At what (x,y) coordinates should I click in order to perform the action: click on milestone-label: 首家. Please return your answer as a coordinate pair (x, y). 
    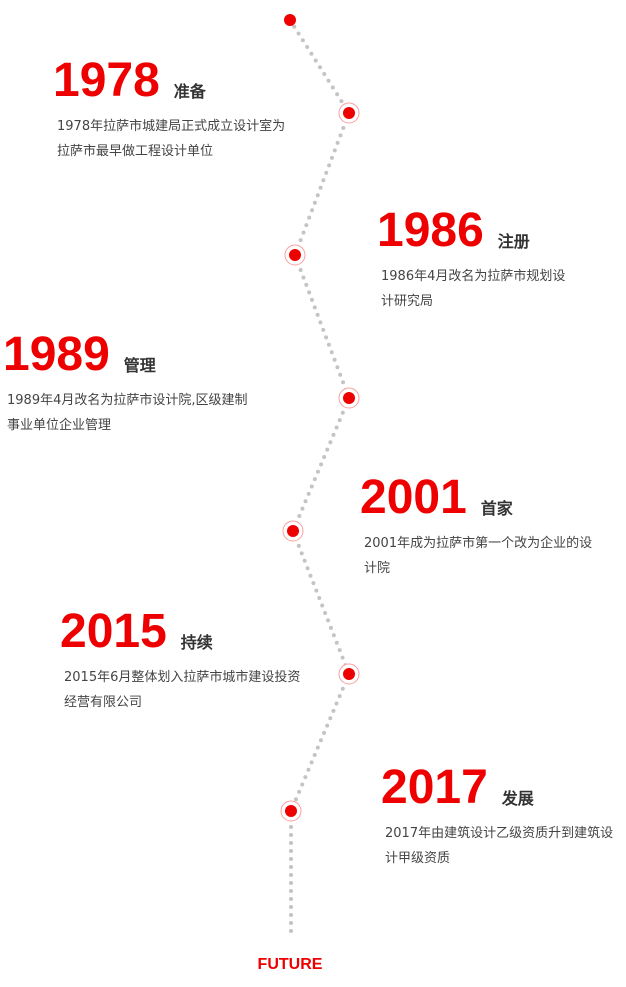
    Looking at the image, I should click on (496, 508).